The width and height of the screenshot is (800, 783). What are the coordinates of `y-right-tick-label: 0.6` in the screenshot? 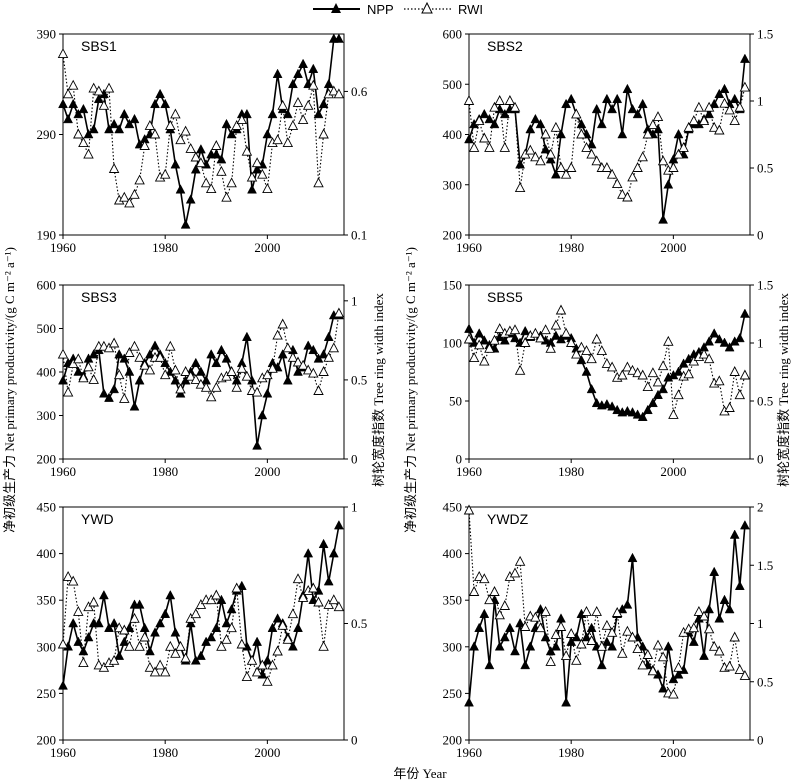 It's located at (359, 91).